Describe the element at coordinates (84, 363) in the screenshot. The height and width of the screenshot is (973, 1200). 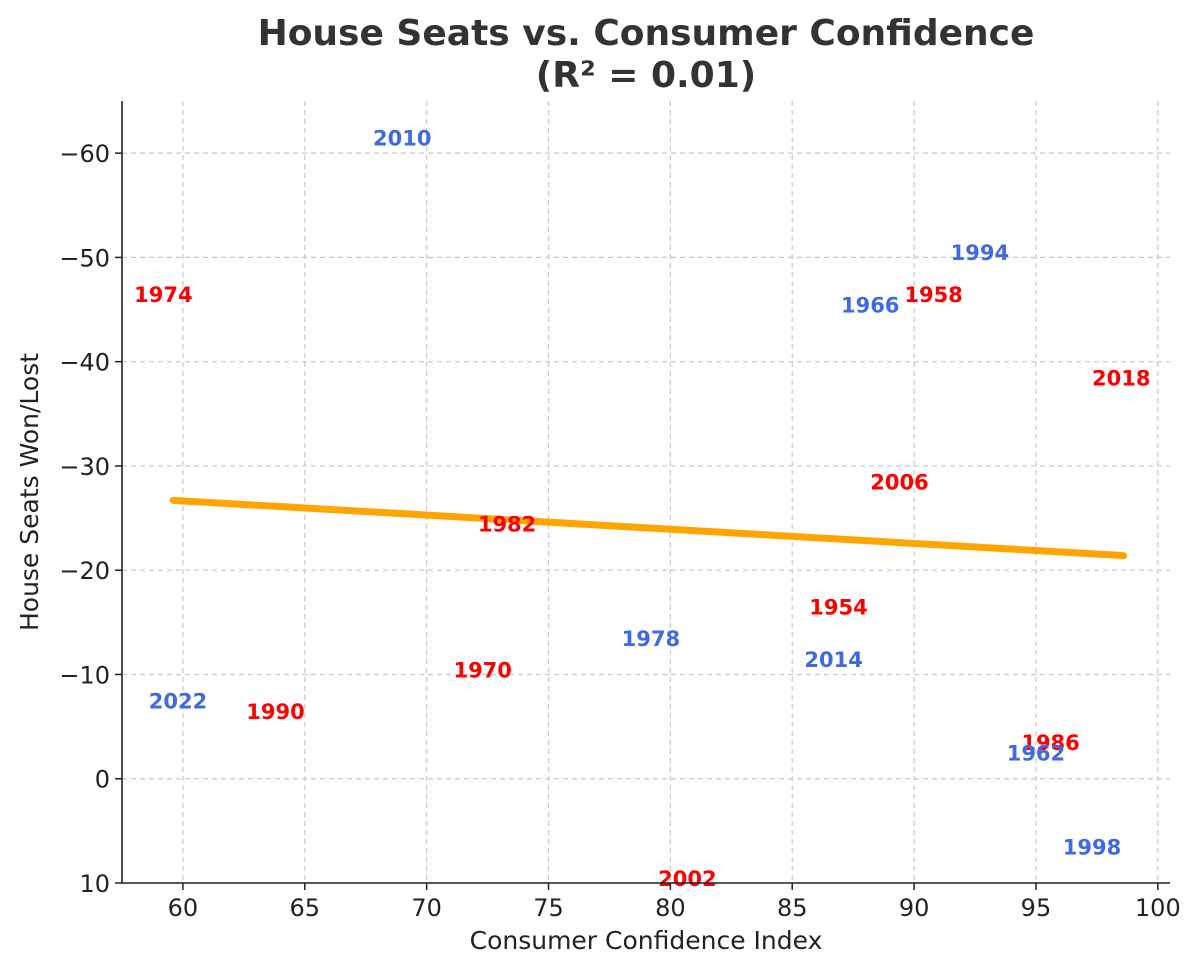
I see `y-tick-label: −40` at that location.